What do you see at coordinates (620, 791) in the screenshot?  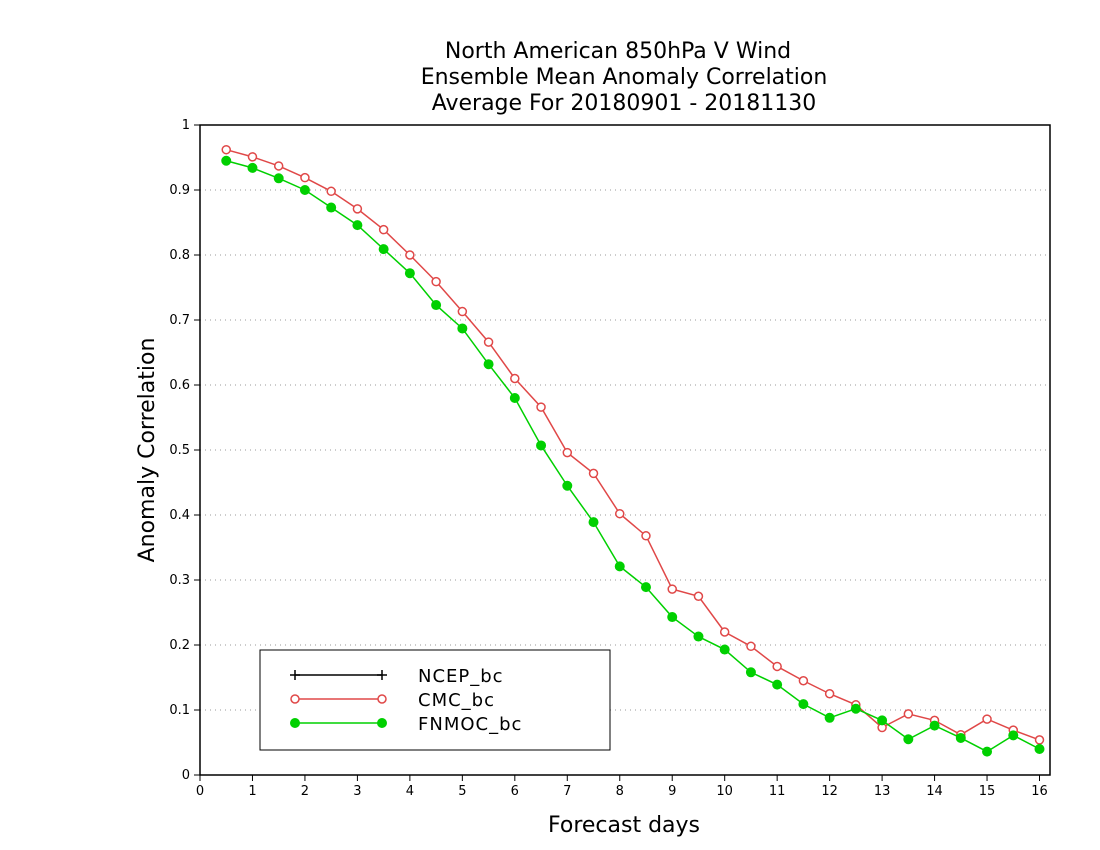 I see `x-tick-label: 8` at bounding box center [620, 791].